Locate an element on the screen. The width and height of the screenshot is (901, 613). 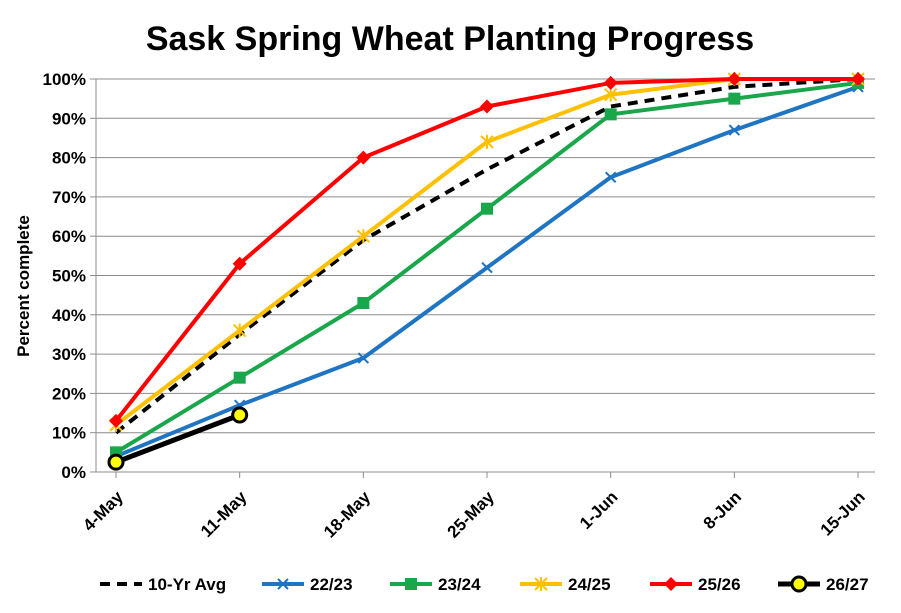
legend-entry: 10-Yr Avg is located at coordinates (163, 584).